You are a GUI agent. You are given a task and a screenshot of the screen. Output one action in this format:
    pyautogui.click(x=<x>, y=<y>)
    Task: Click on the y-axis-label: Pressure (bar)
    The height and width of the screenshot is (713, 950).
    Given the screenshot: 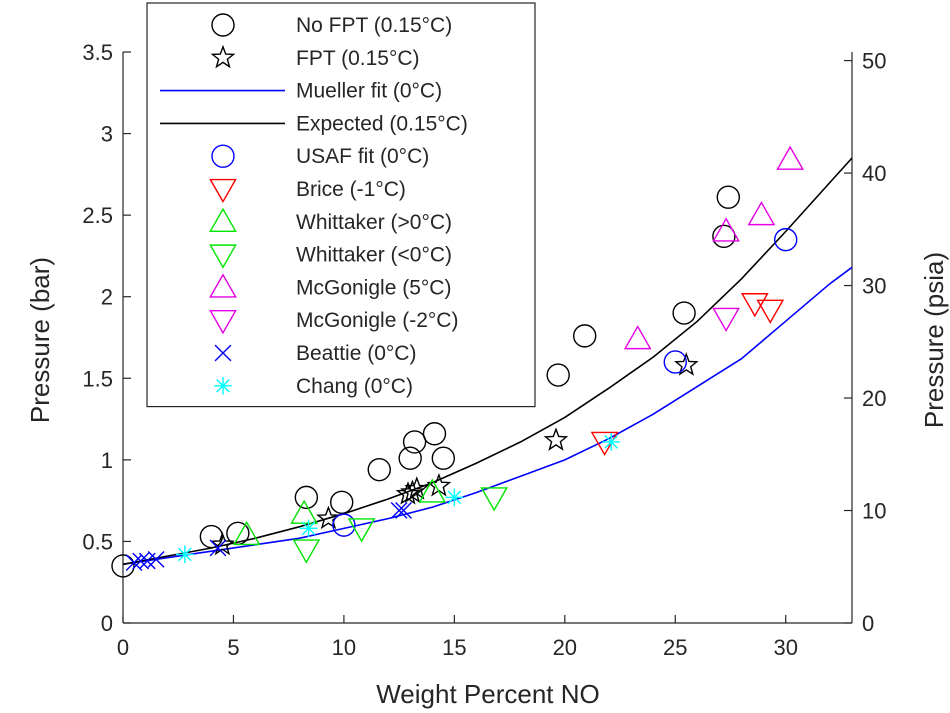 What is the action you would take?
    pyautogui.click(x=40, y=340)
    